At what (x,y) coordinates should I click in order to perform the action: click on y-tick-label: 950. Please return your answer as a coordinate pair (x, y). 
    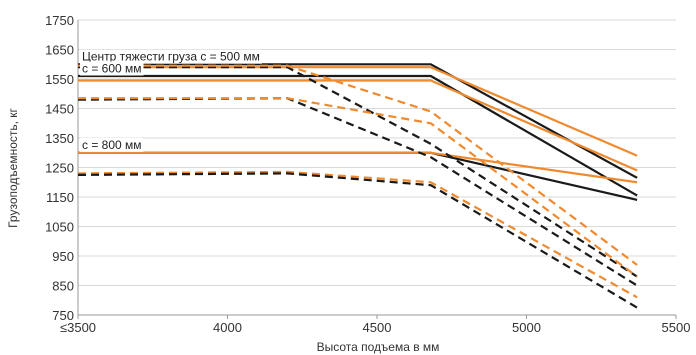
    Looking at the image, I should click on (63, 256).